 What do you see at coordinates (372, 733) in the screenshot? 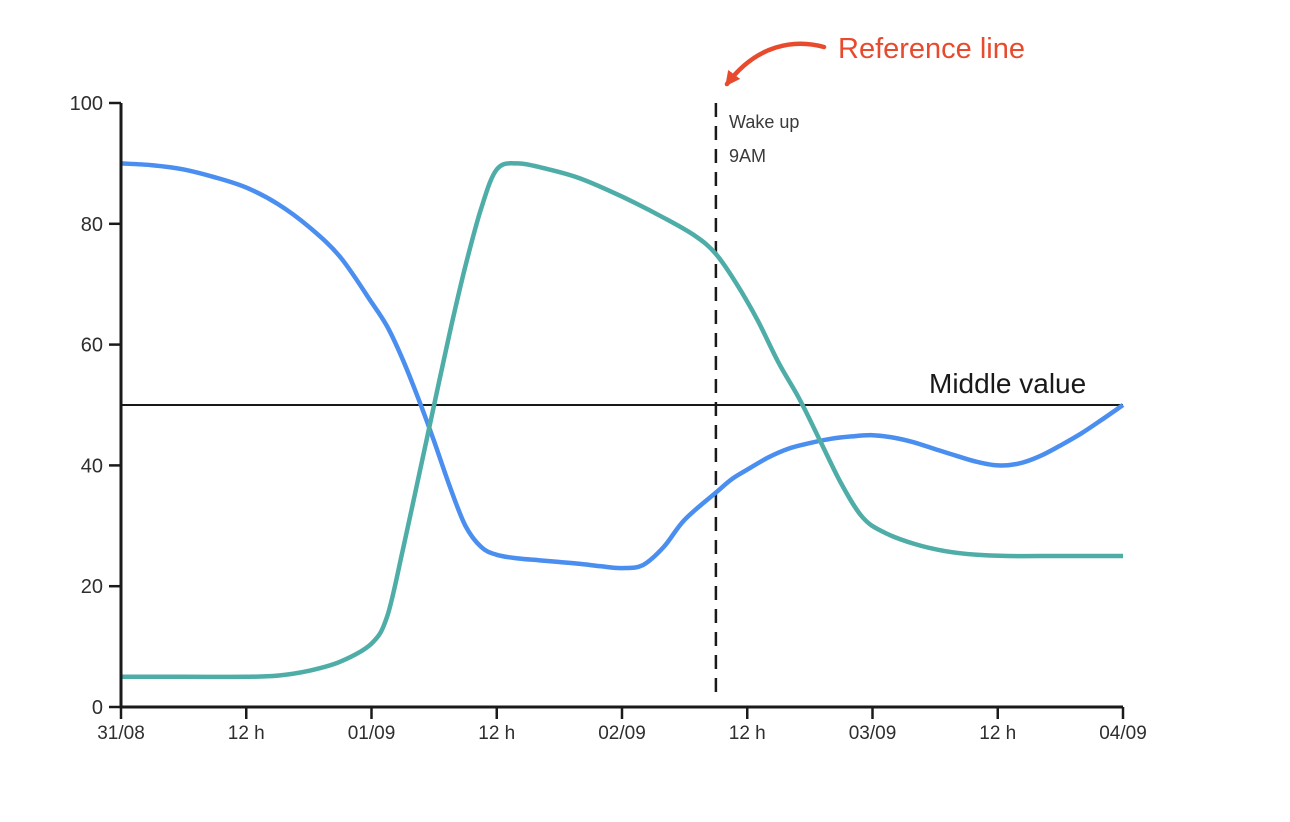
I see `x-tick-label: 01/09` at bounding box center [372, 733].